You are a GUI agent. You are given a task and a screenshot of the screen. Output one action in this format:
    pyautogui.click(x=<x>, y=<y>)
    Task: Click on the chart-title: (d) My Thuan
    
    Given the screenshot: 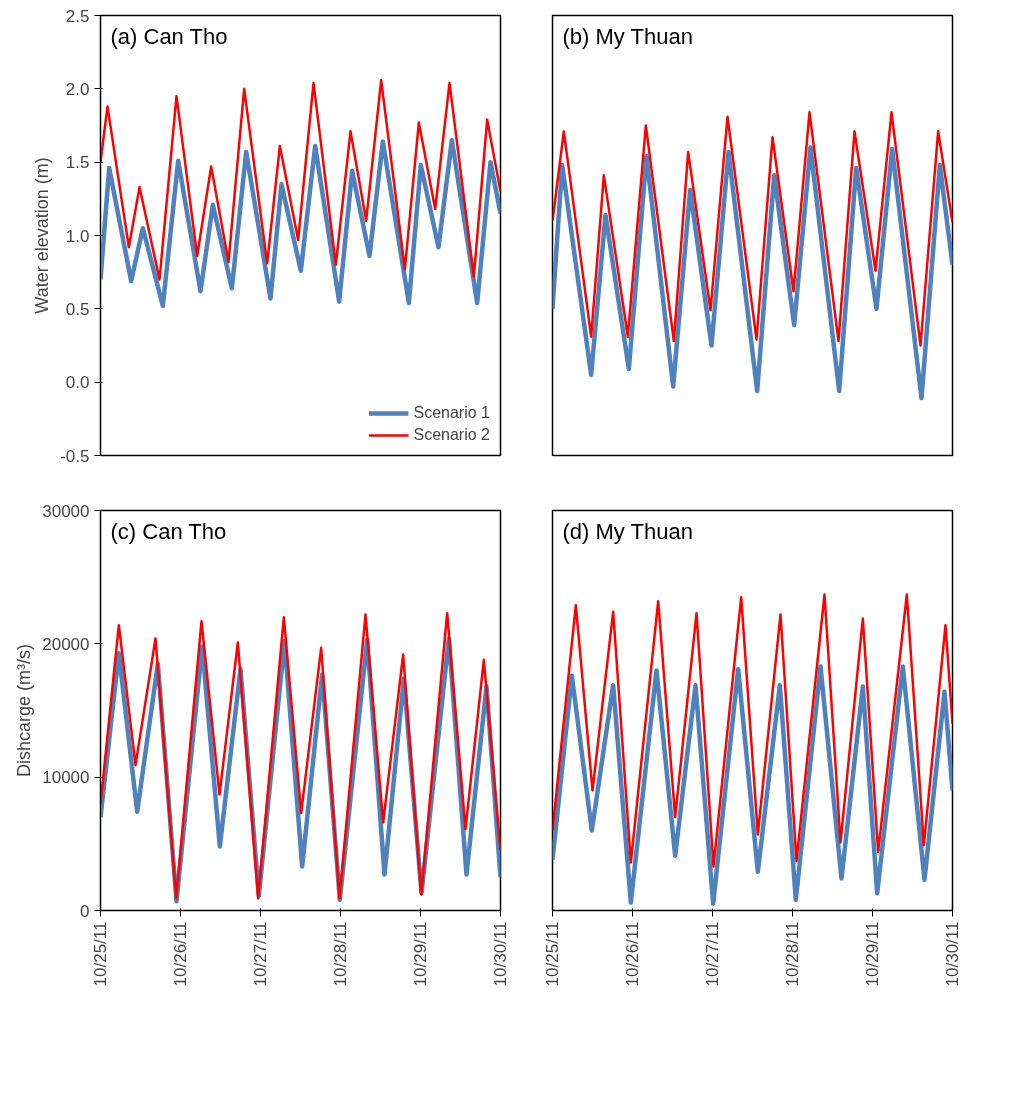 What is the action you would take?
    pyautogui.click(x=627, y=531)
    